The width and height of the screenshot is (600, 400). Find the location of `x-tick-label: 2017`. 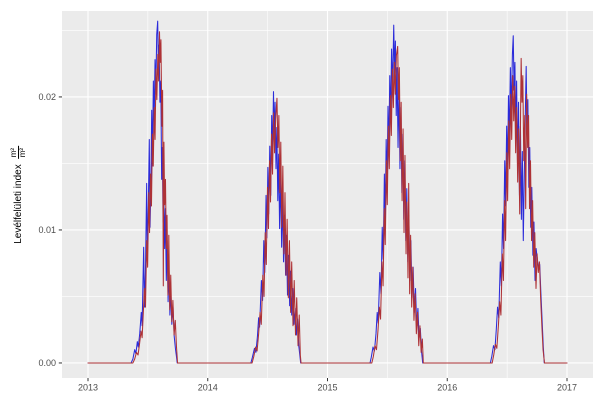

x-tick-label: 2017 is located at coordinates (567, 388).